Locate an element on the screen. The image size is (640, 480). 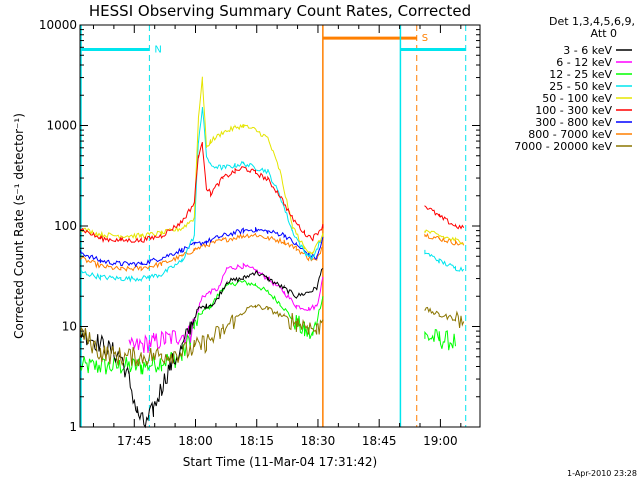
legend-entry-label: 3 - 6 keV is located at coordinates (587, 50).